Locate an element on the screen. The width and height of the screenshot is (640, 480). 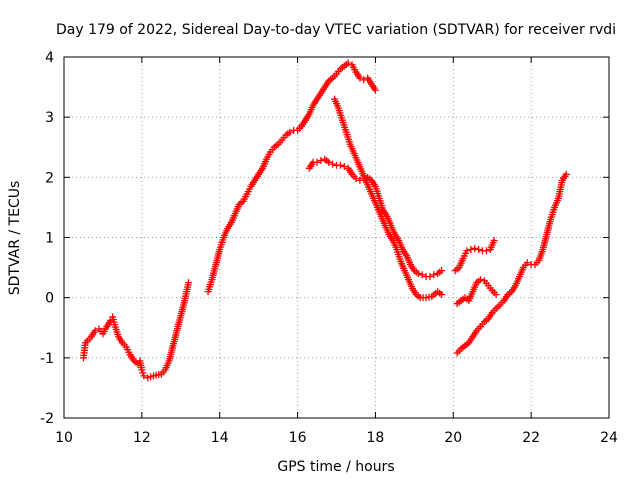
y-tick-label: 0 is located at coordinates (49, 299).